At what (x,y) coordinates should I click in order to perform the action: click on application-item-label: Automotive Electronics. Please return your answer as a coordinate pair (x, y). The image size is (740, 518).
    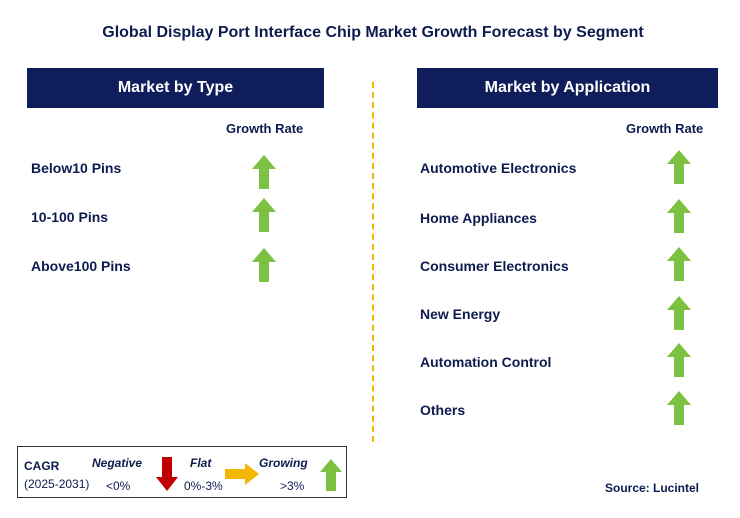
    Looking at the image, I should click on (498, 168).